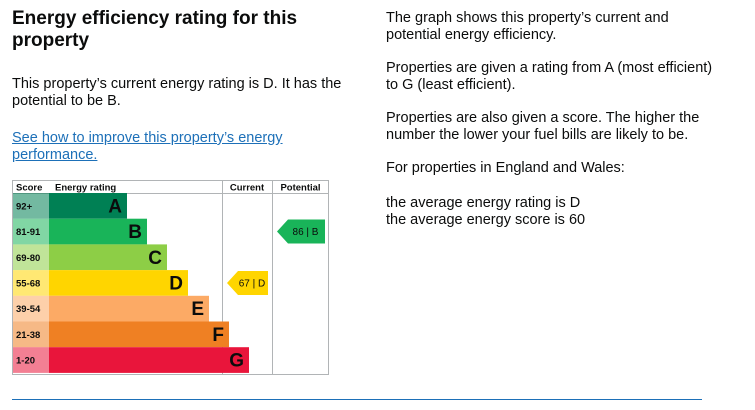 This screenshot has height=410, width=755. I want to click on band-range-g: 1-20, so click(25, 361).